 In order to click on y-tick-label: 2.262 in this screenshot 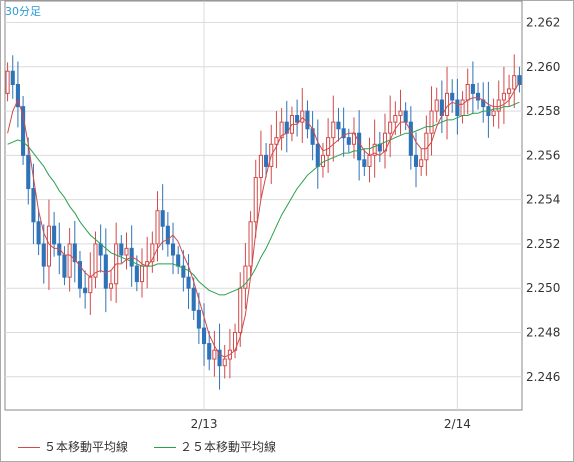, I will do `click(543, 23)`.